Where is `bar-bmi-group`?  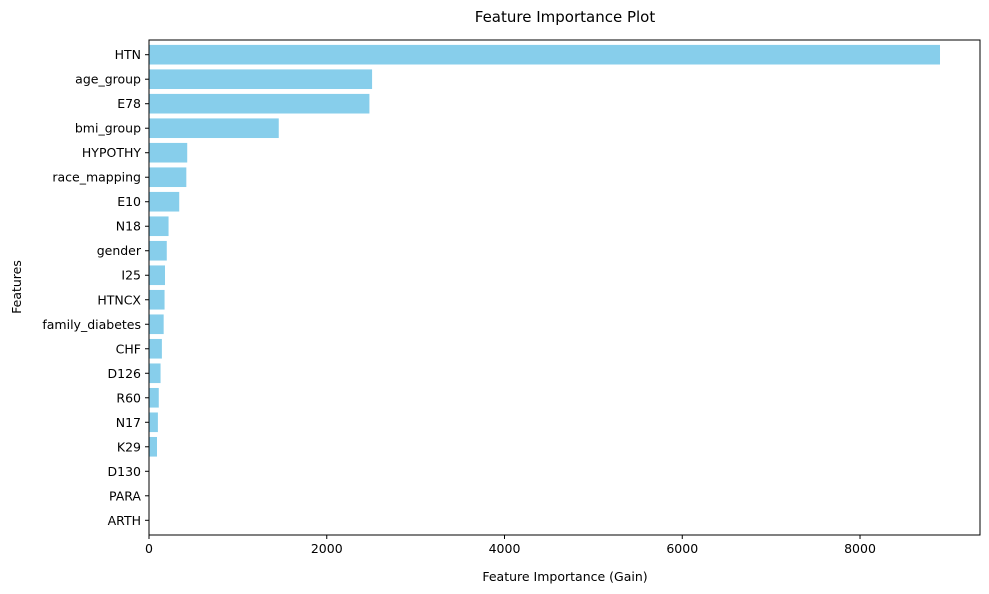
bar-bmi-group is located at coordinates (214, 128).